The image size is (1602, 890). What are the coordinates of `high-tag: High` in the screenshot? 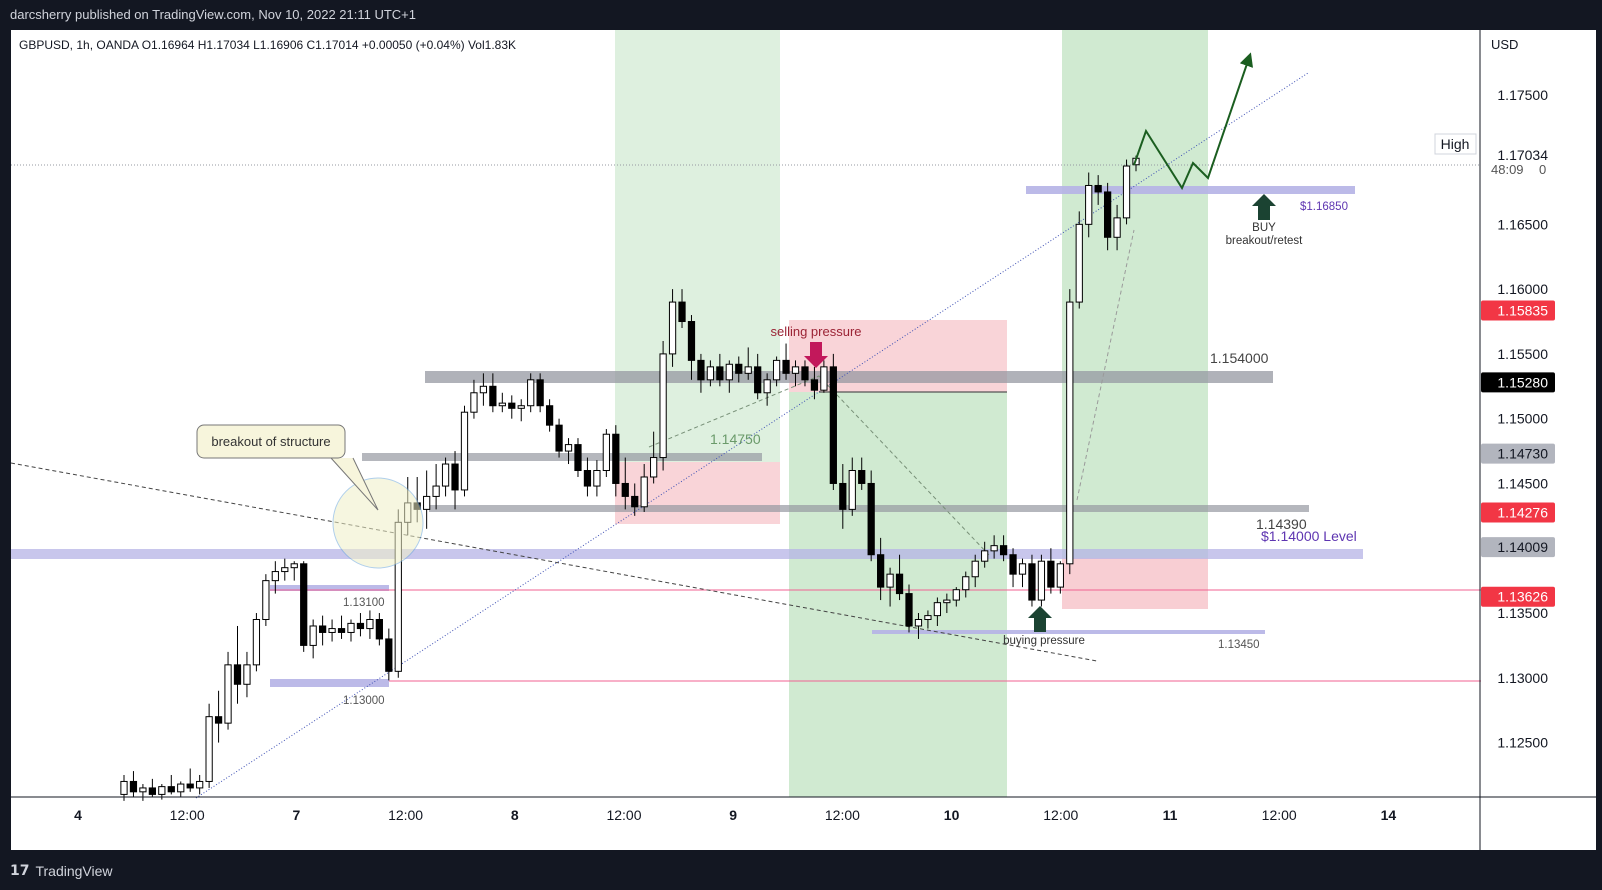 It's located at (1455, 144).